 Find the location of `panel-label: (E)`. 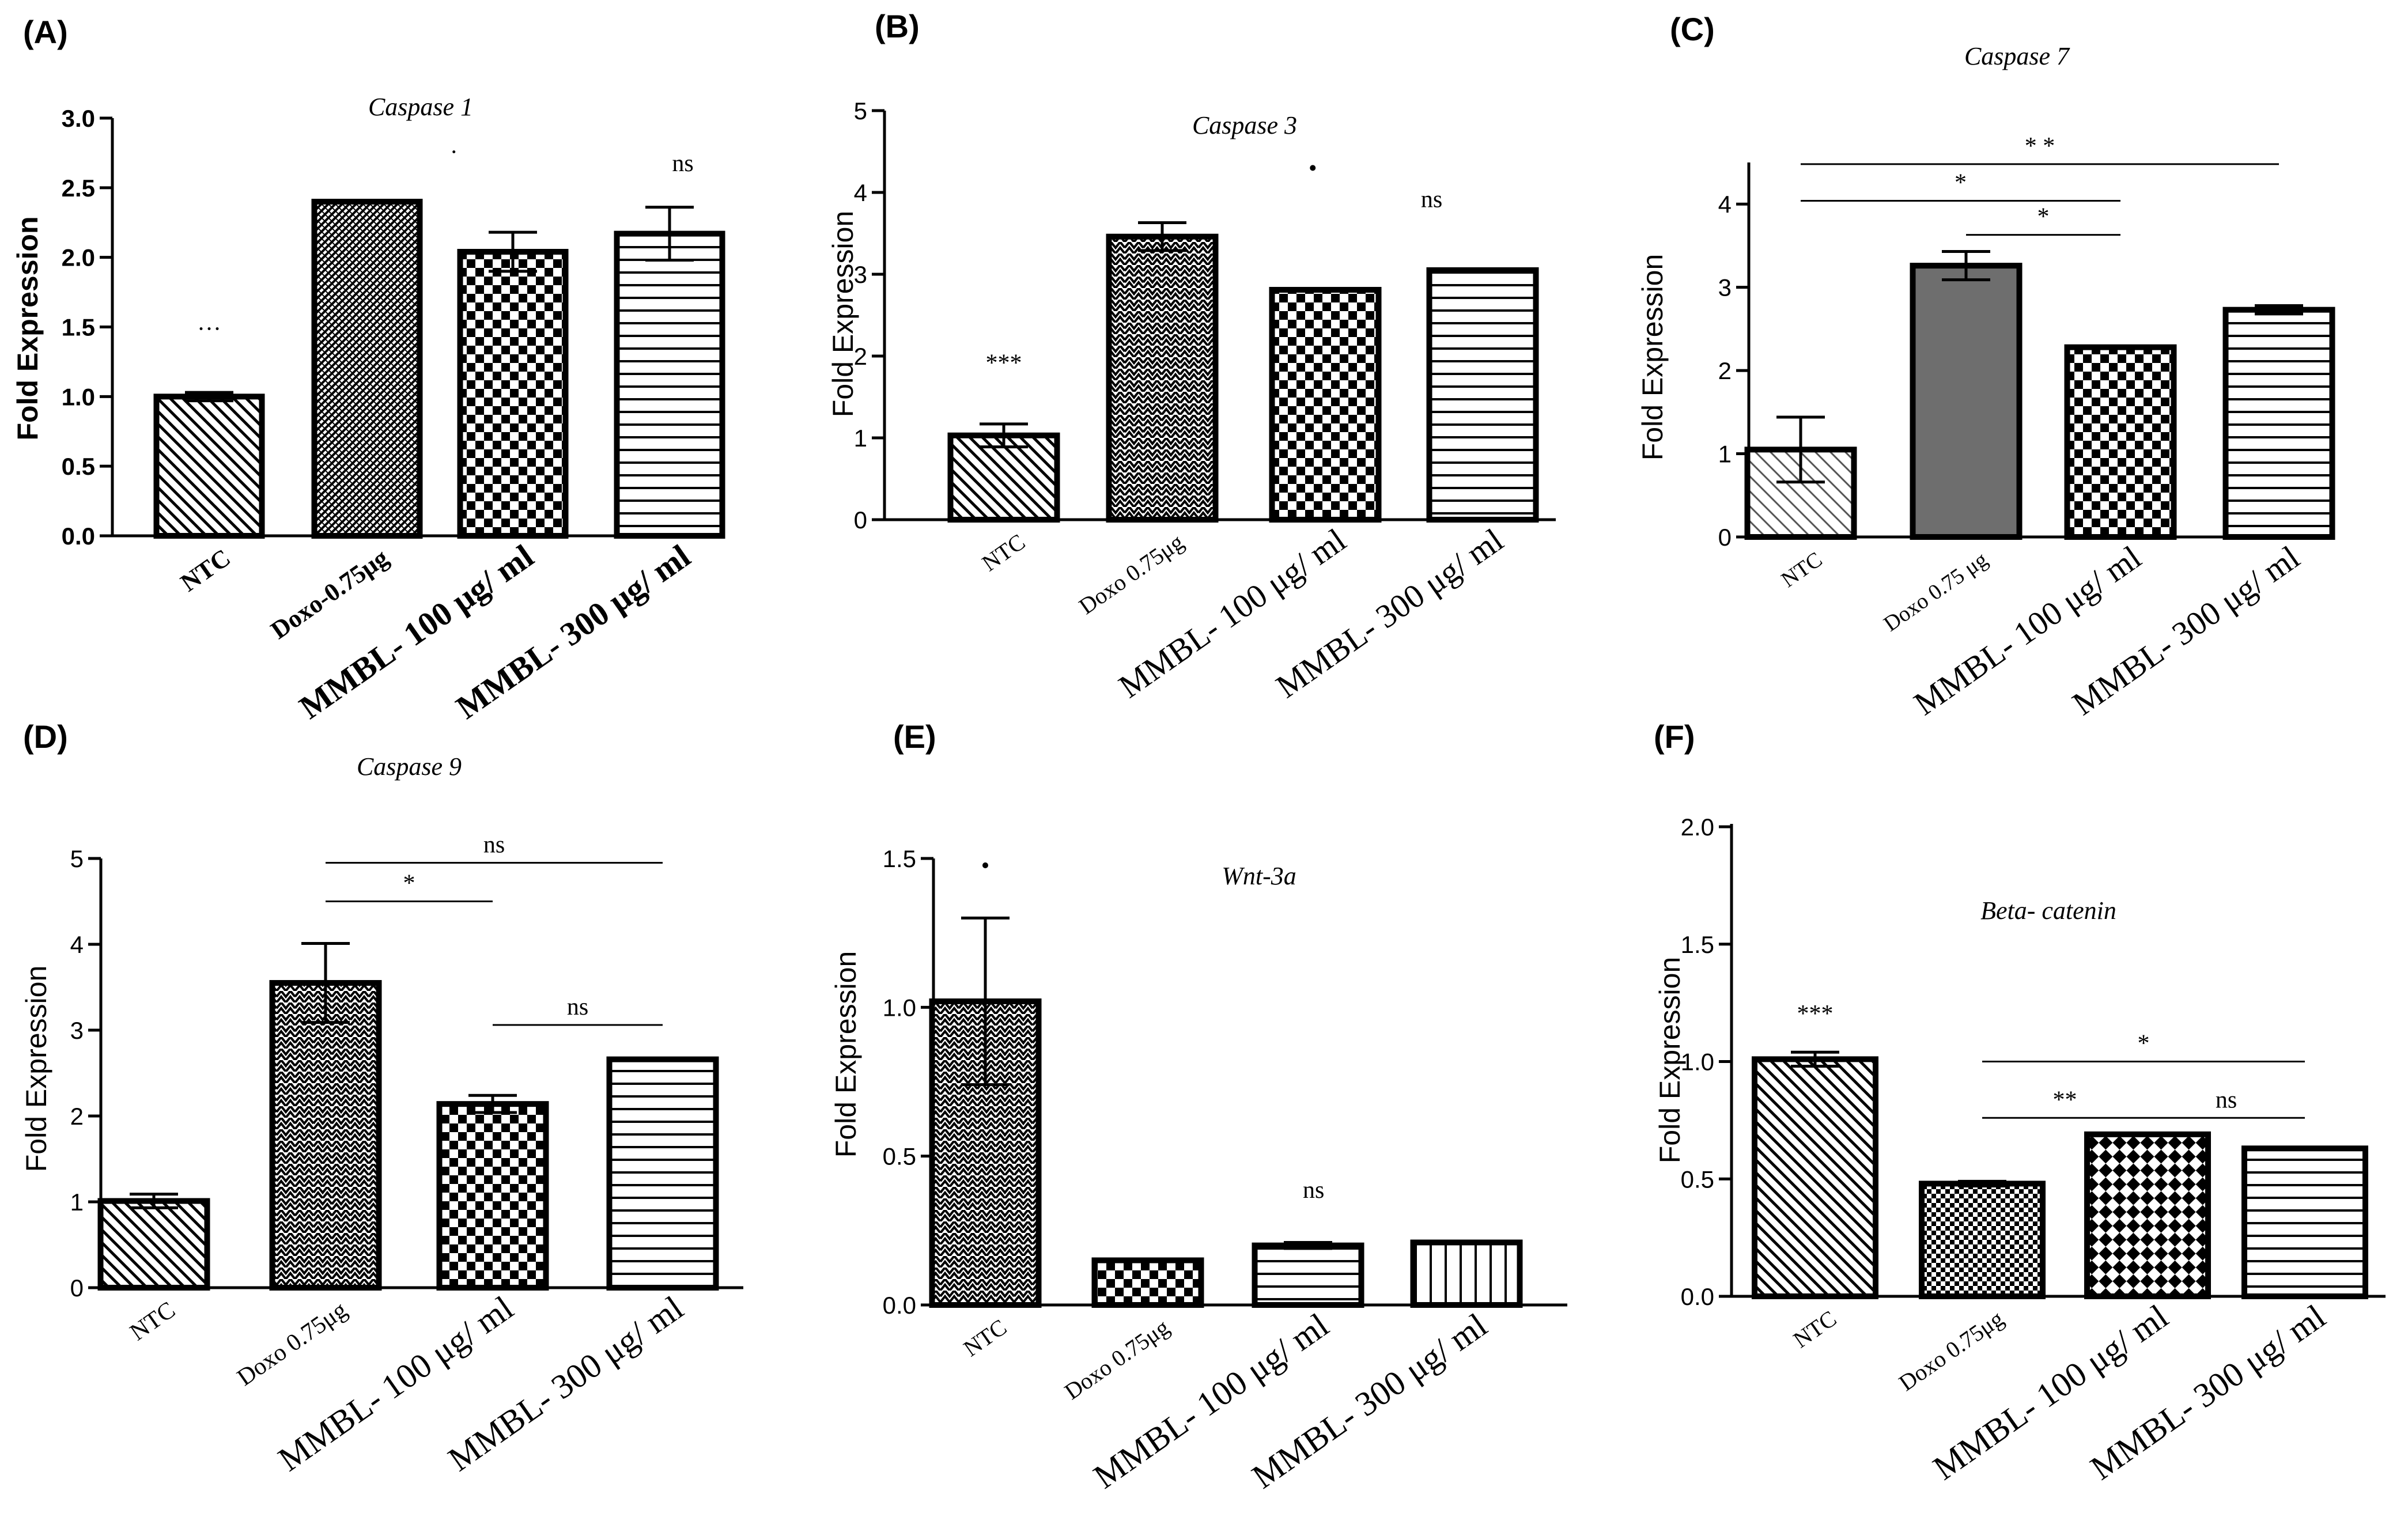

panel-label: (E) is located at coordinates (914, 736).